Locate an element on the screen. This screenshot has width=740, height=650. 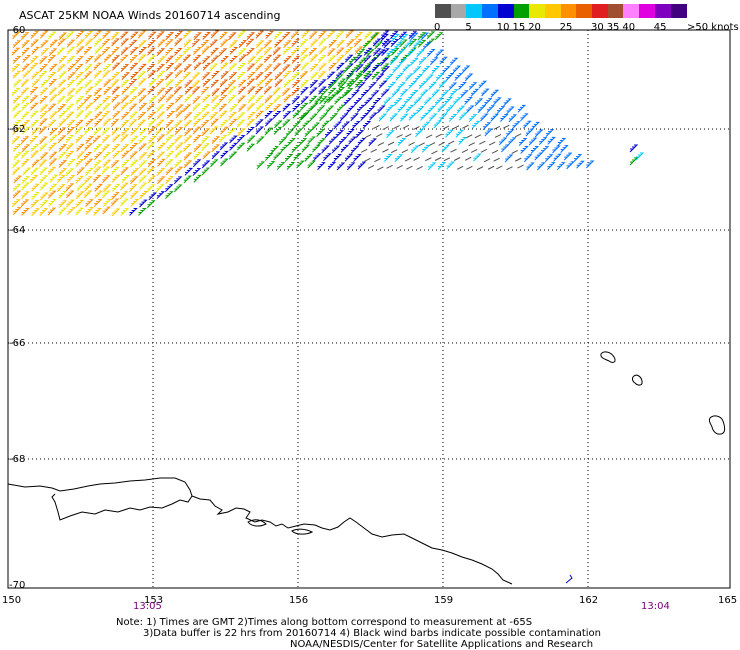
lat-label: -60 is located at coordinates (17, 30).